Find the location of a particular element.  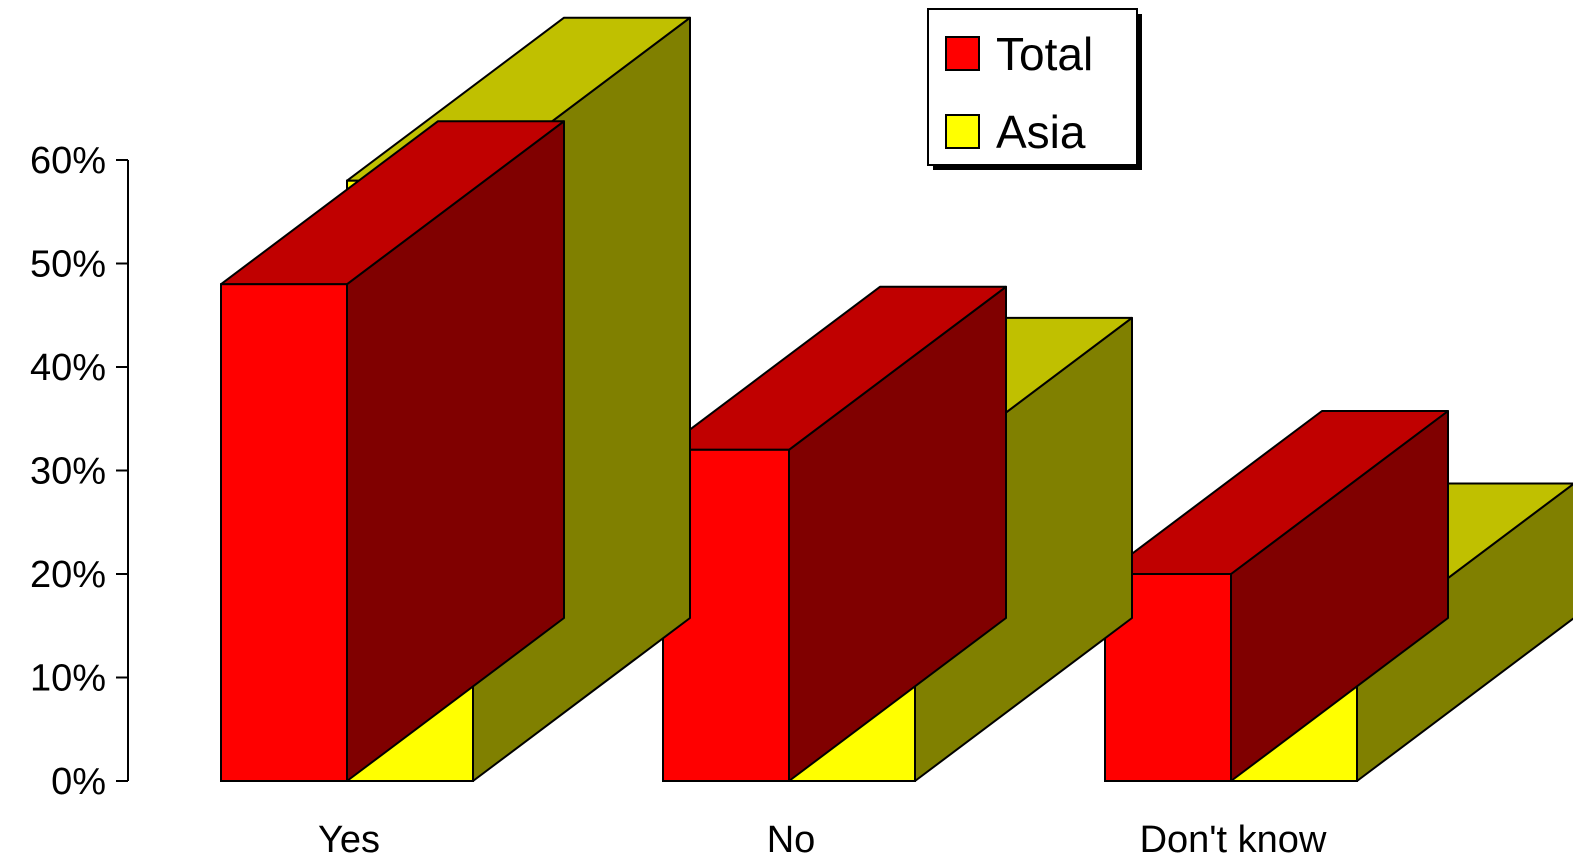

category-label: Yes is located at coordinates (349, 839).